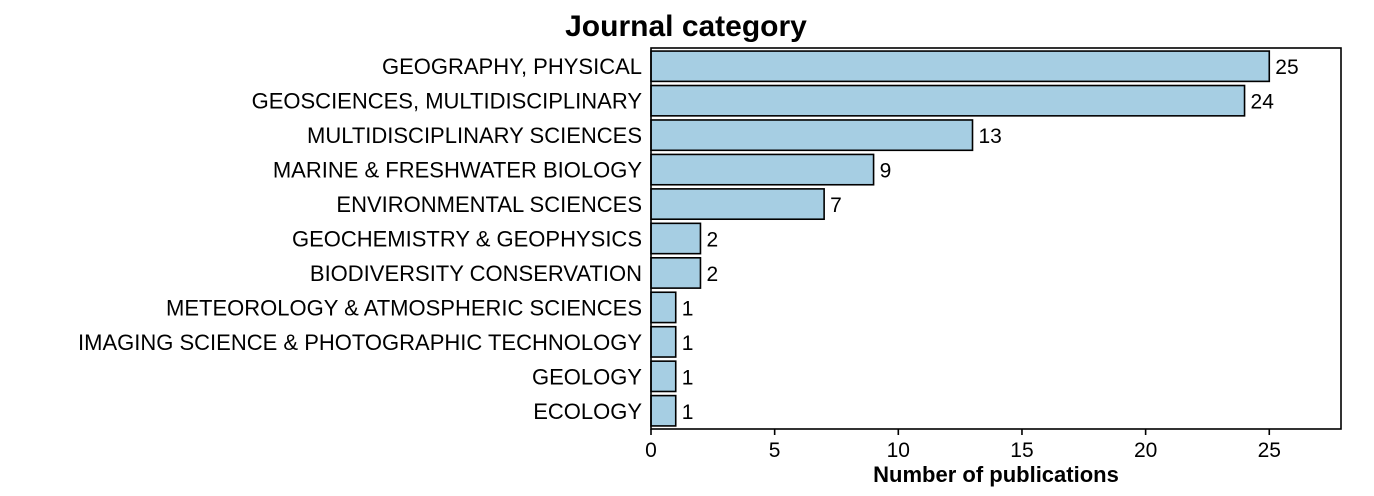 Image resolution: width=1374 pixels, height=496 pixels. What do you see at coordinates (963, 445) in the screenshot?
I see `x-axis-ticks: 0 5 10 15 20 25` at bounding box center [963, 445].